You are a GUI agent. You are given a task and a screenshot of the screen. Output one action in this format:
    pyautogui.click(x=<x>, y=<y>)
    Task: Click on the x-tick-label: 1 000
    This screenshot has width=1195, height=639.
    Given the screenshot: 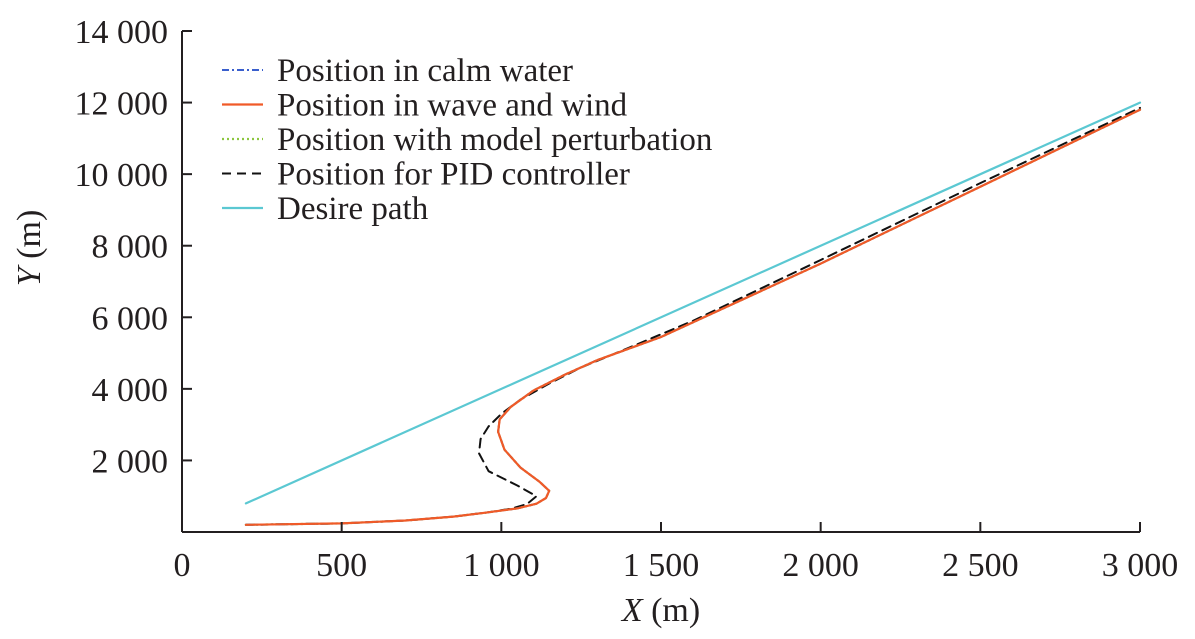 What is the action you would take?
    pyautogui.click(x=501, y=565)
    